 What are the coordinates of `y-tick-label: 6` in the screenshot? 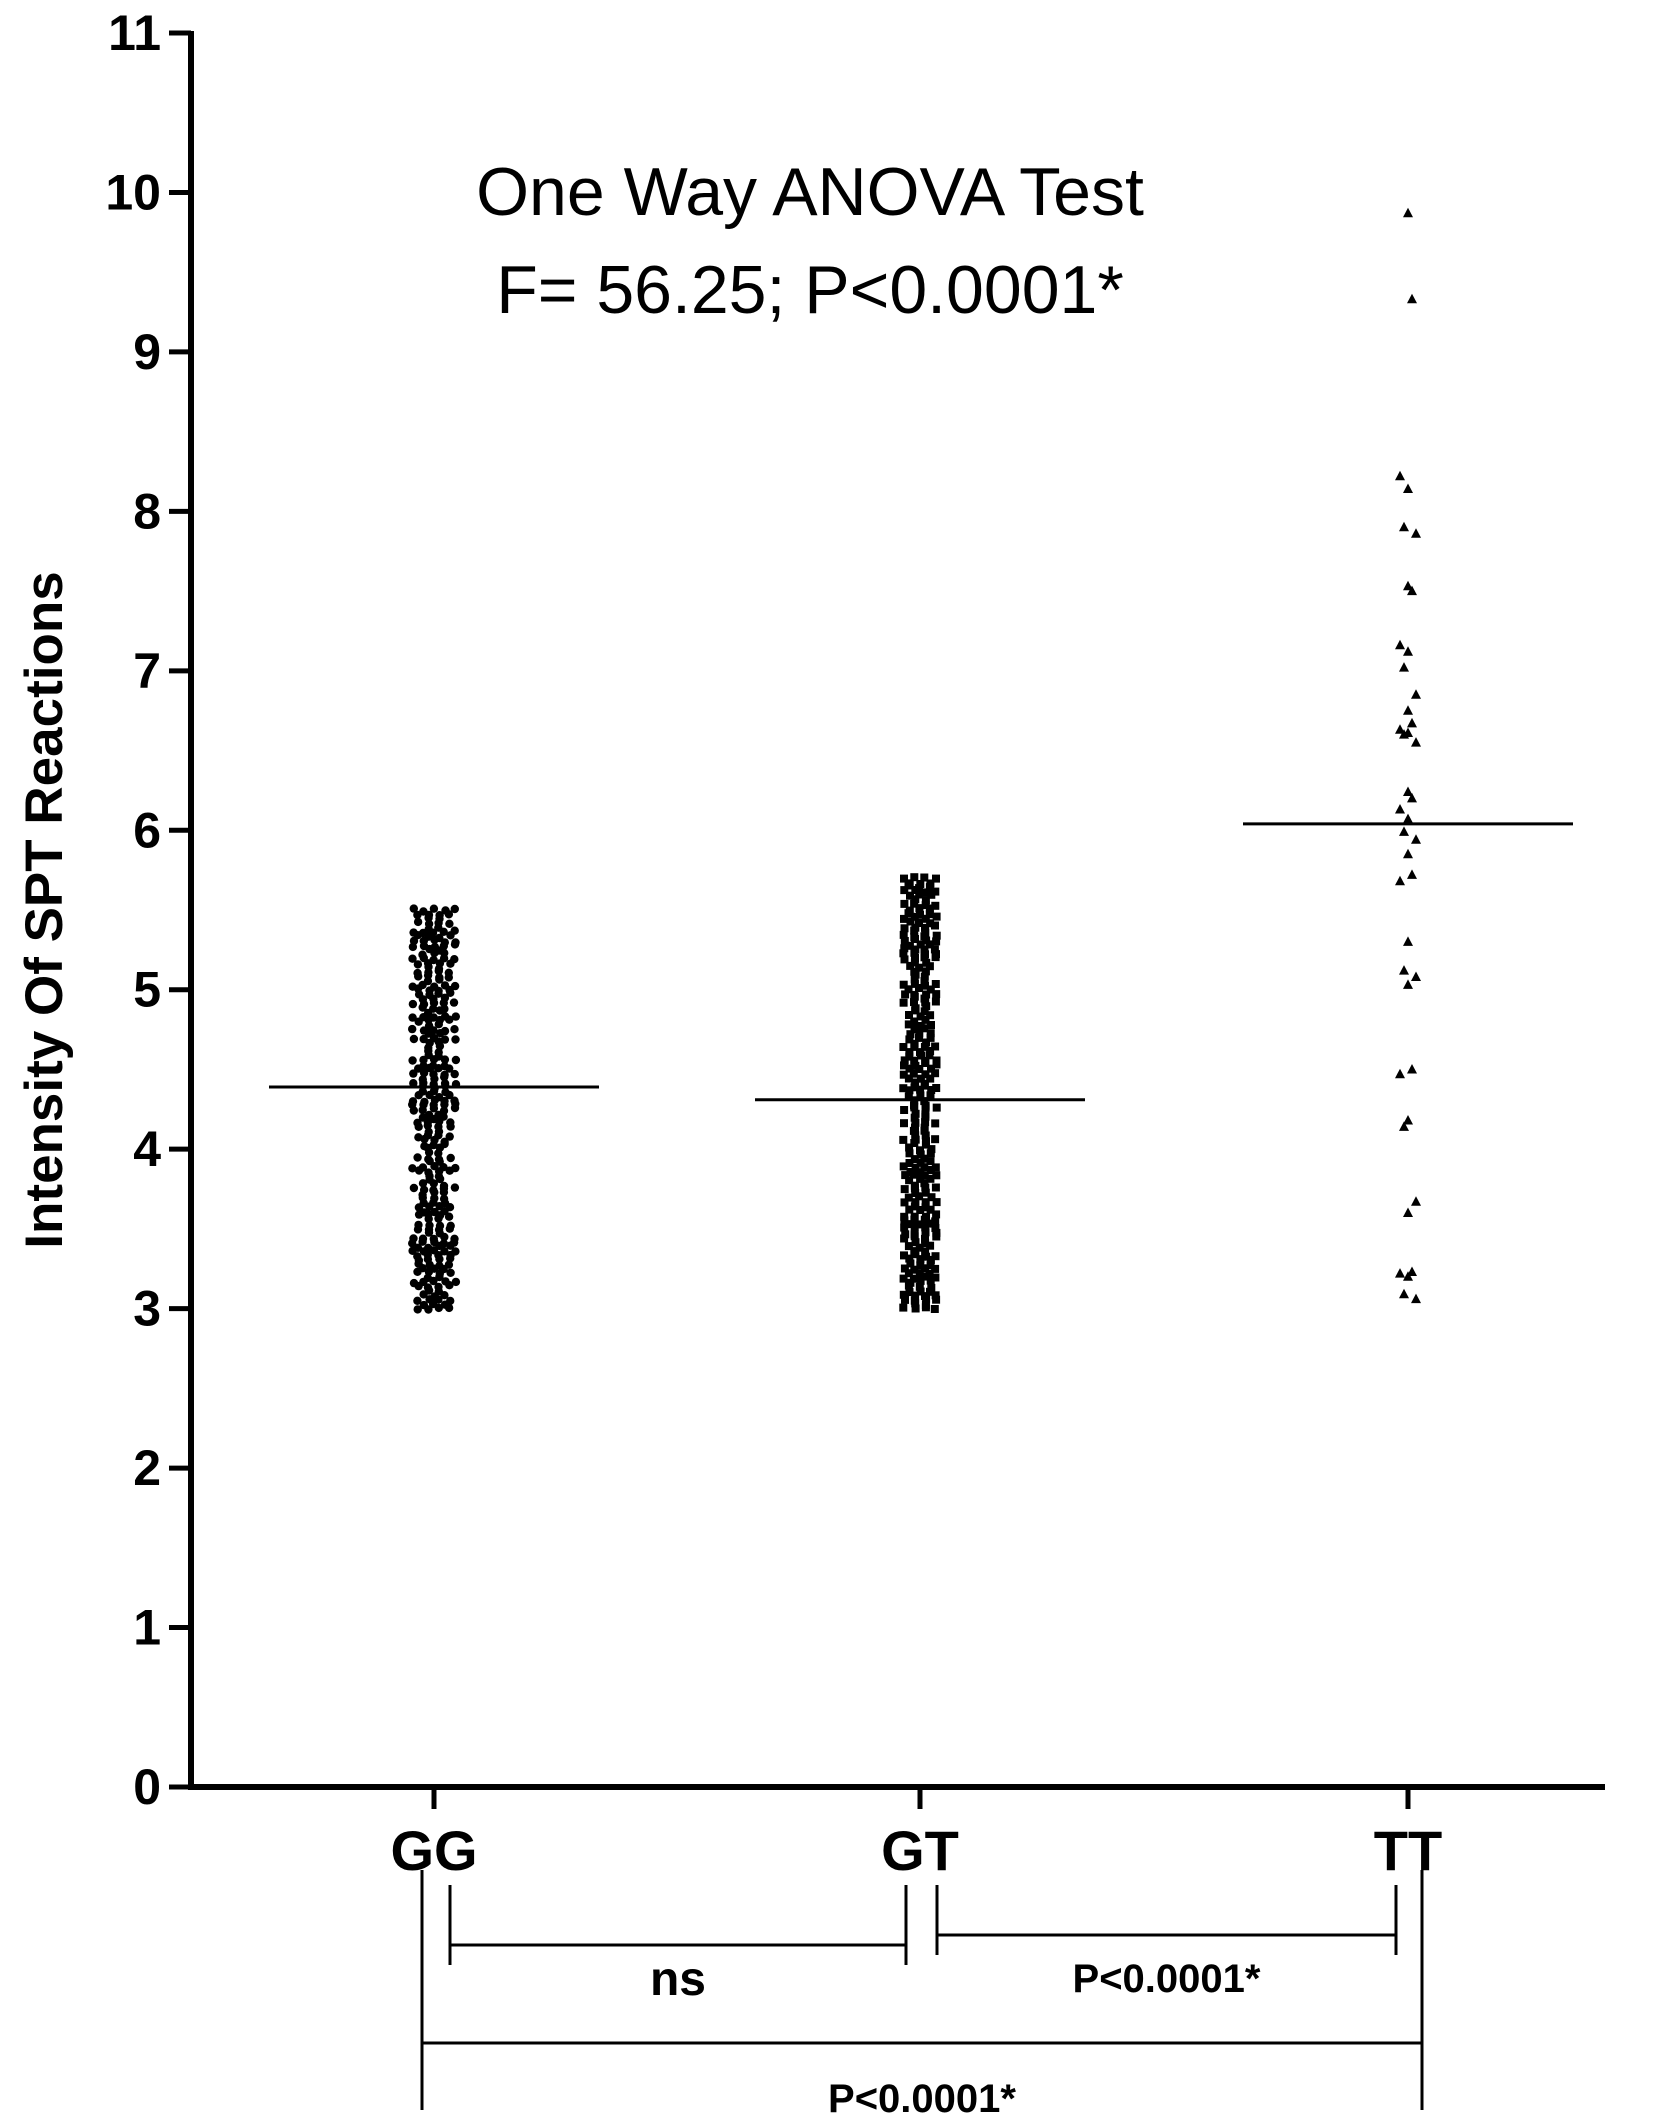 It's located at (147, 830).